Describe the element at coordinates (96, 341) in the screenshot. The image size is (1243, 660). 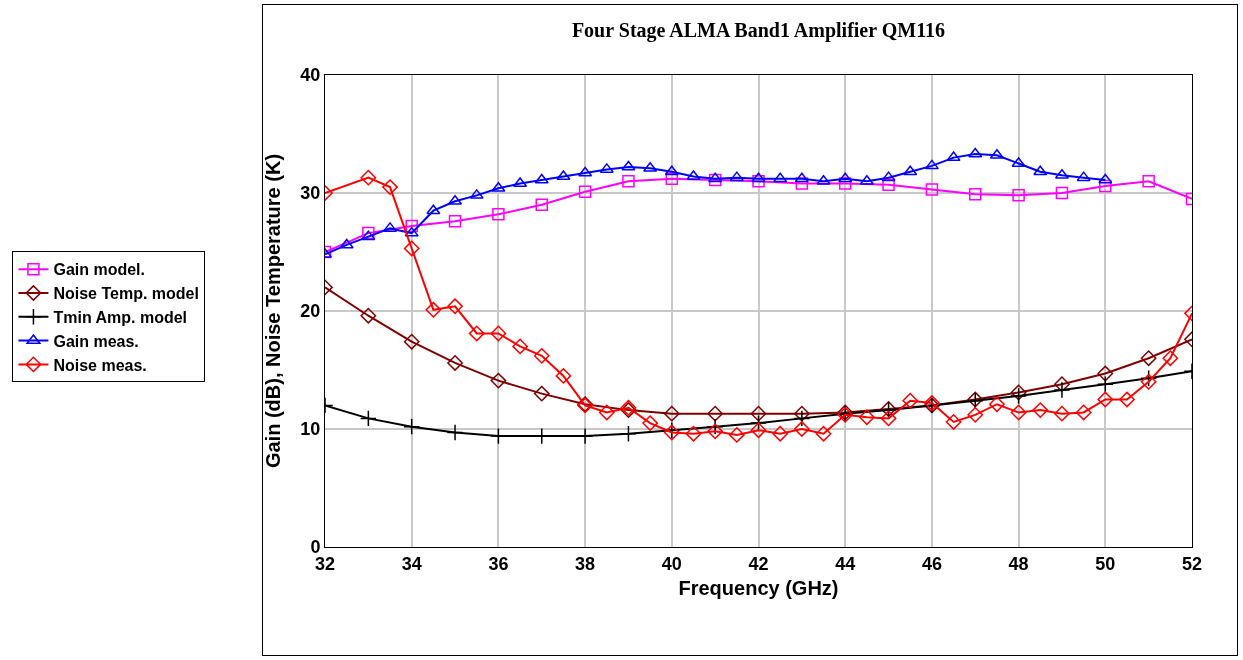
I see `legend-label: Gain meas.` at that location.